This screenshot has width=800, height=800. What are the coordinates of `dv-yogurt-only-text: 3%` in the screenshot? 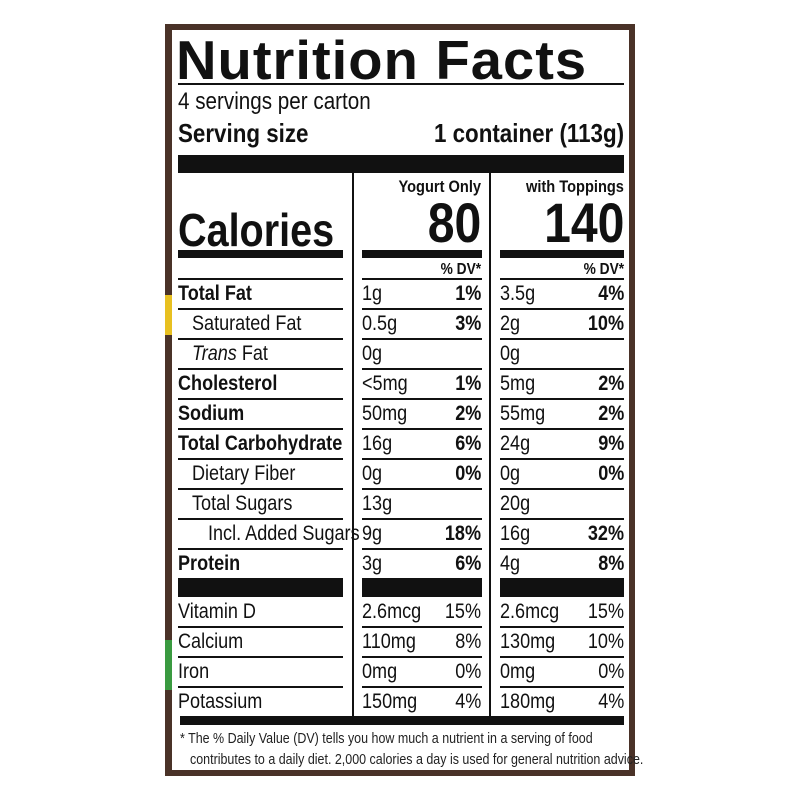 It's located at (467, 323).